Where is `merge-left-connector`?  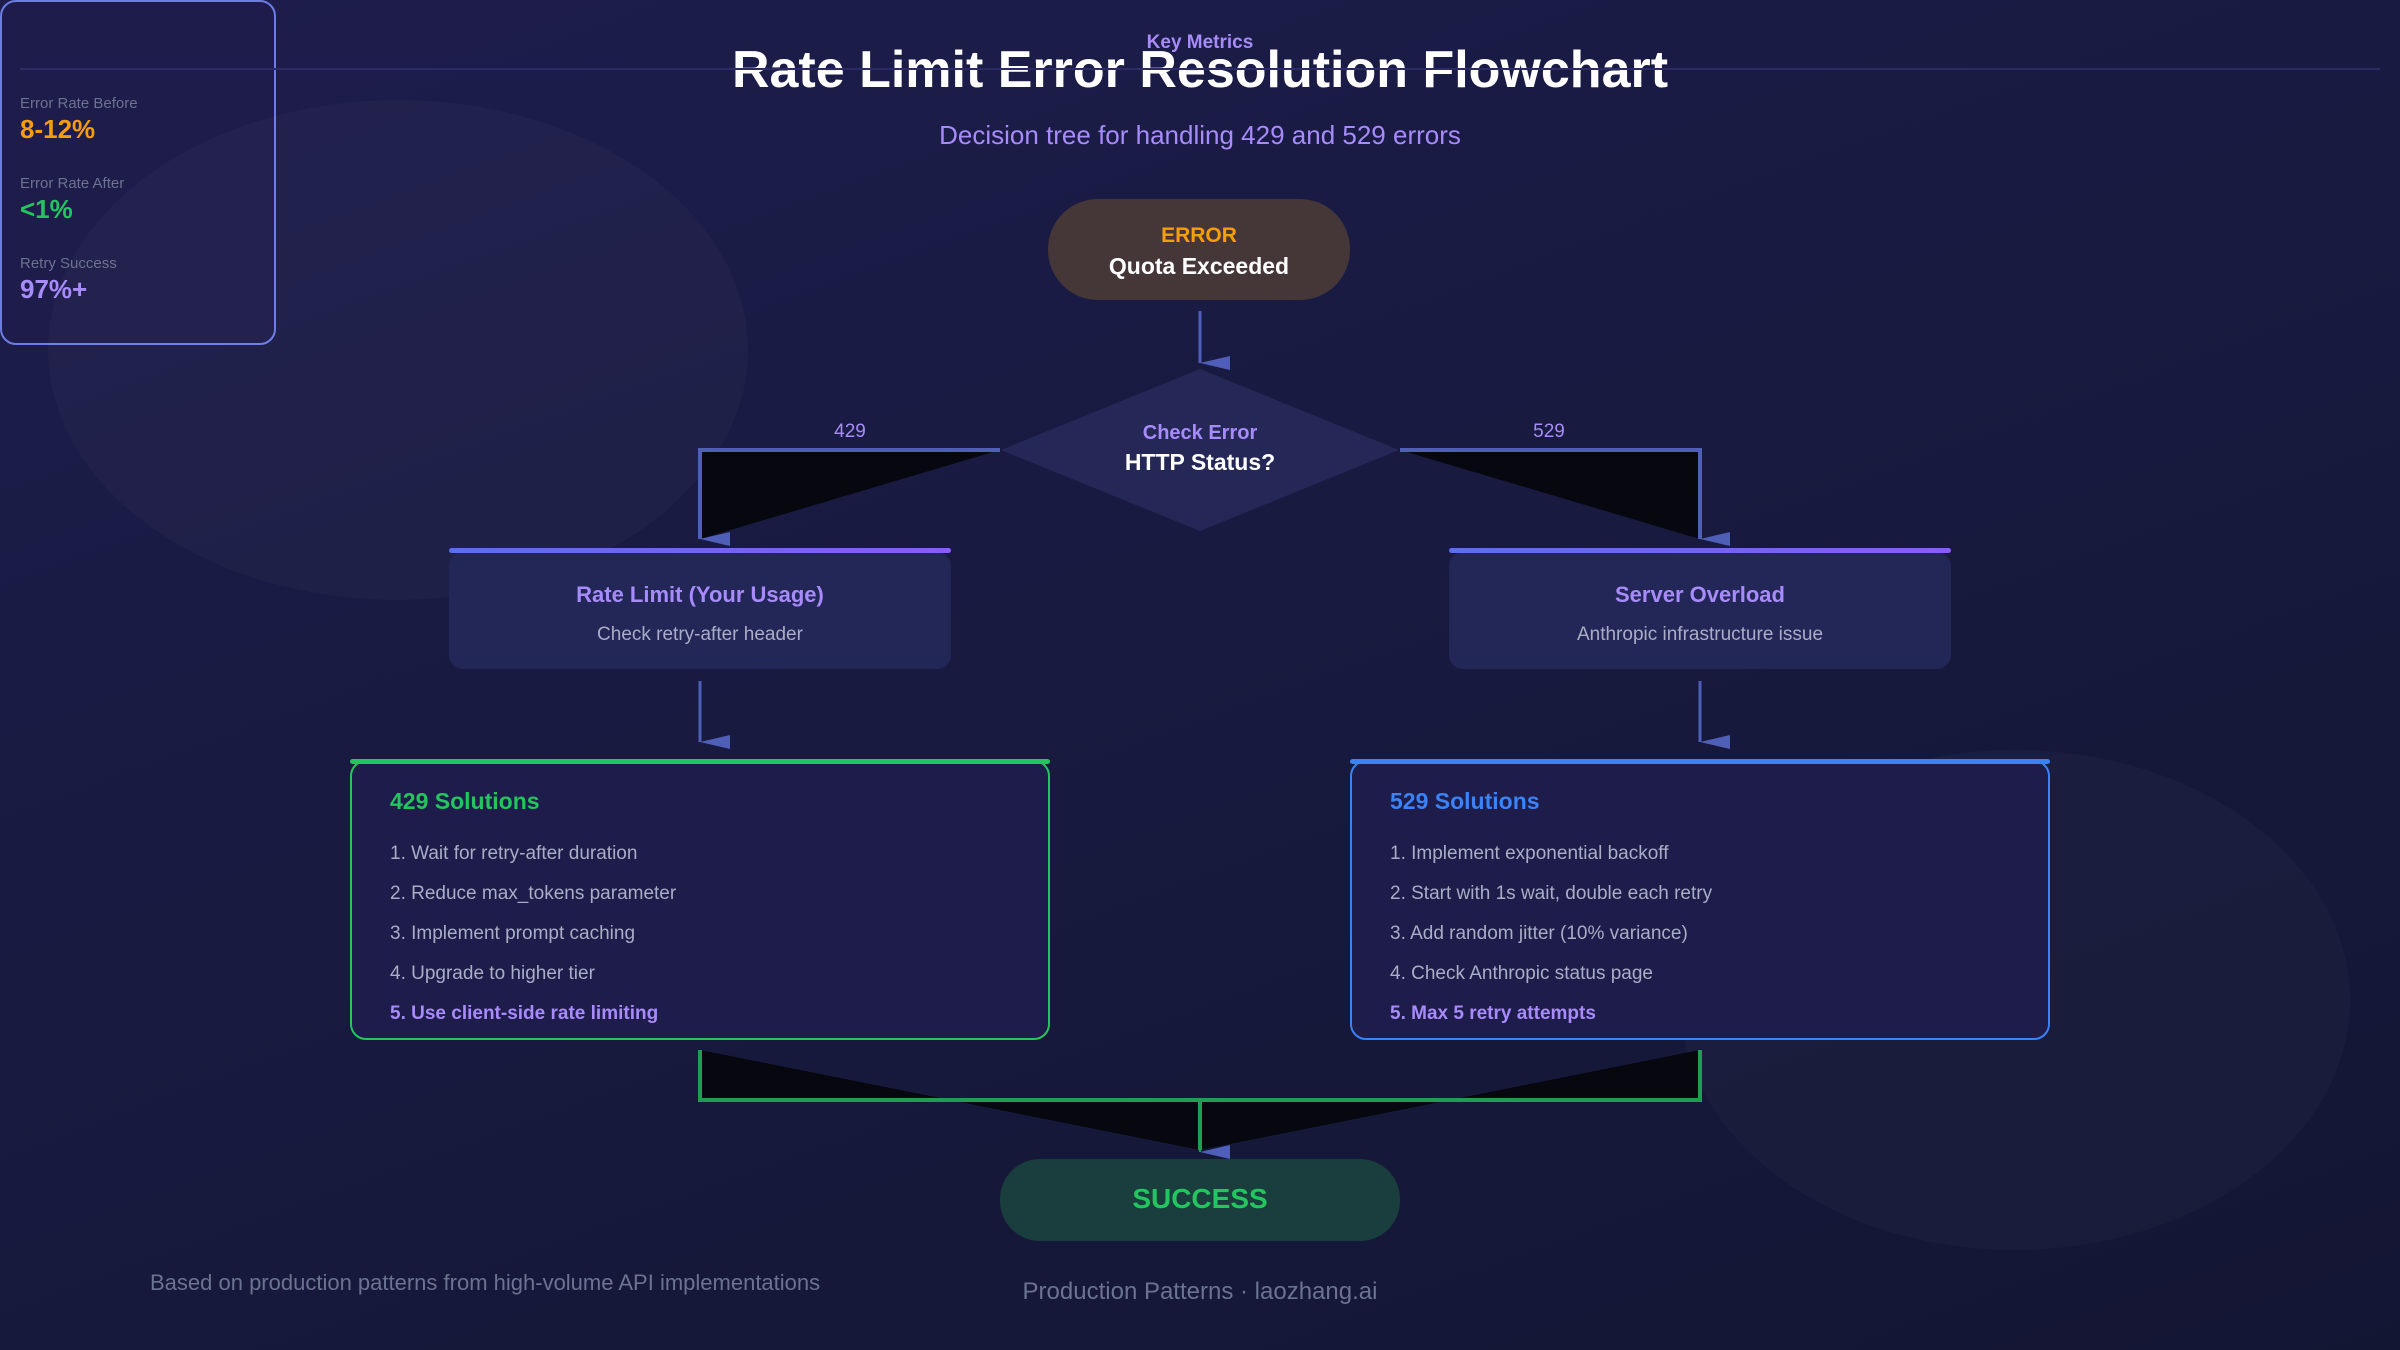 merge-left-connector is located at coordinates (950, 1100).